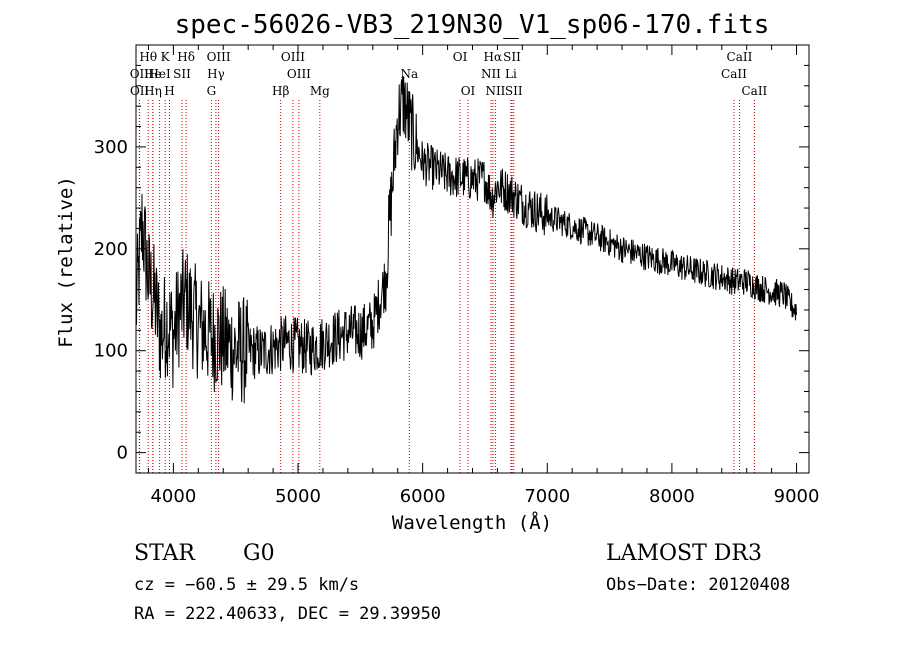 The width and height of the screenshot is (900, 649). I want to click on x-tick-label: 6000, so click(423, 496).